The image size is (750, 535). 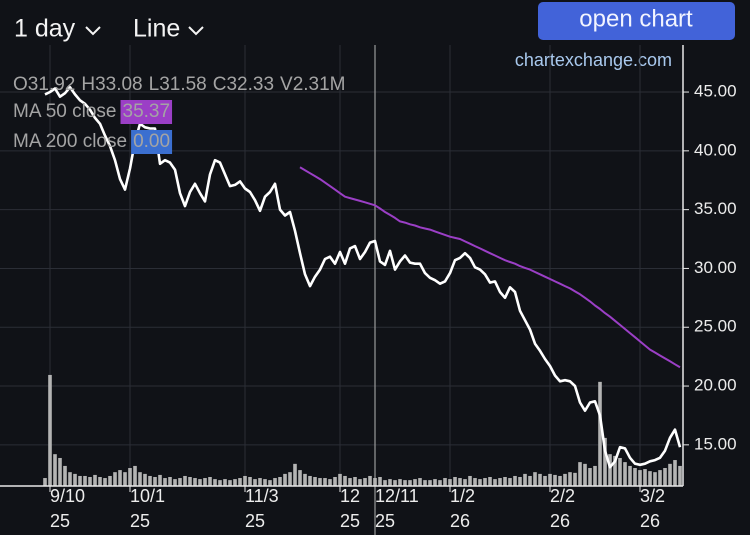 I want to click on ohlc-value: 31.58, so click(x=183, y=84).